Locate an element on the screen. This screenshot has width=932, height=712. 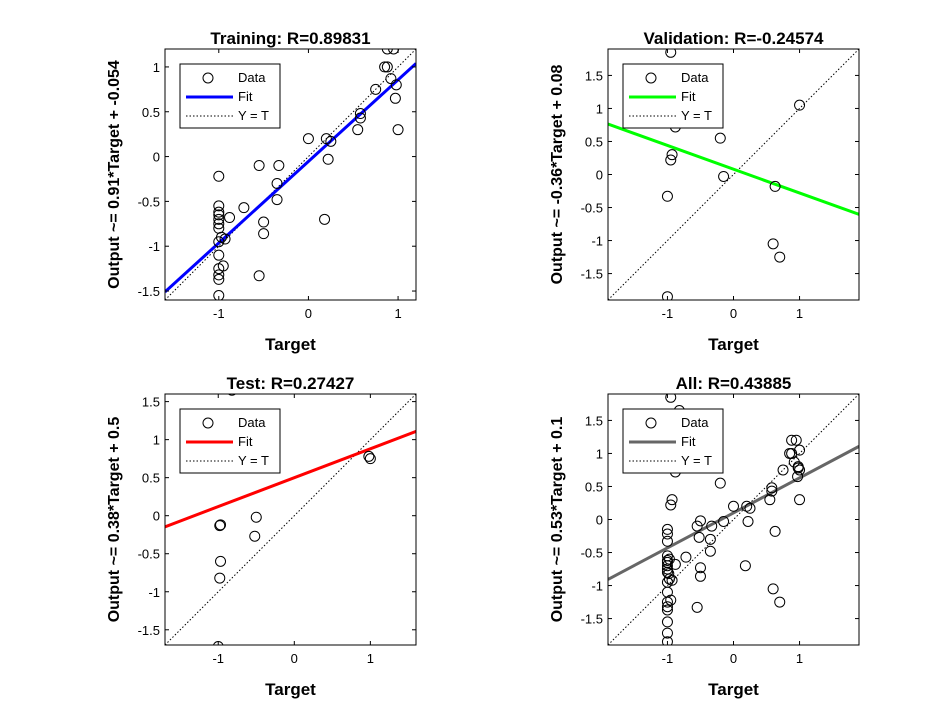
chart-title: All: R=0.43885 is located at coordinates (734, 383).